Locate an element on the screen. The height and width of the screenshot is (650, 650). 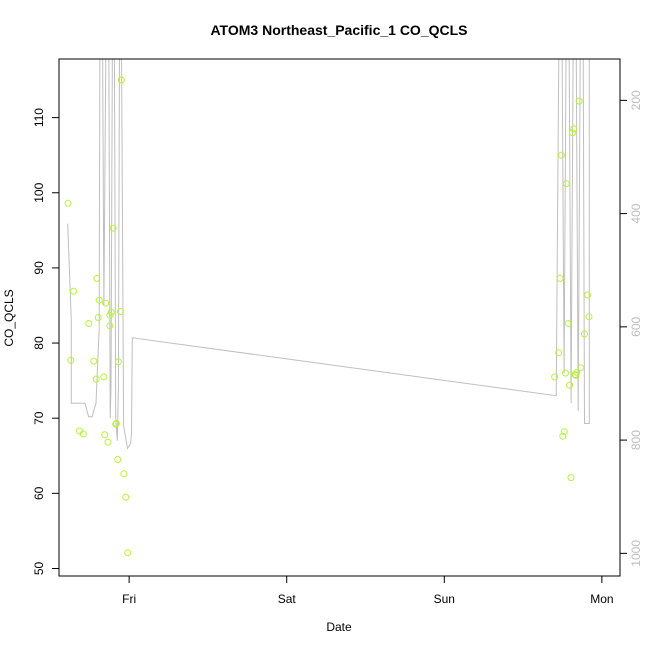
x-axis-label: Date is located at coordinates (339, 627).